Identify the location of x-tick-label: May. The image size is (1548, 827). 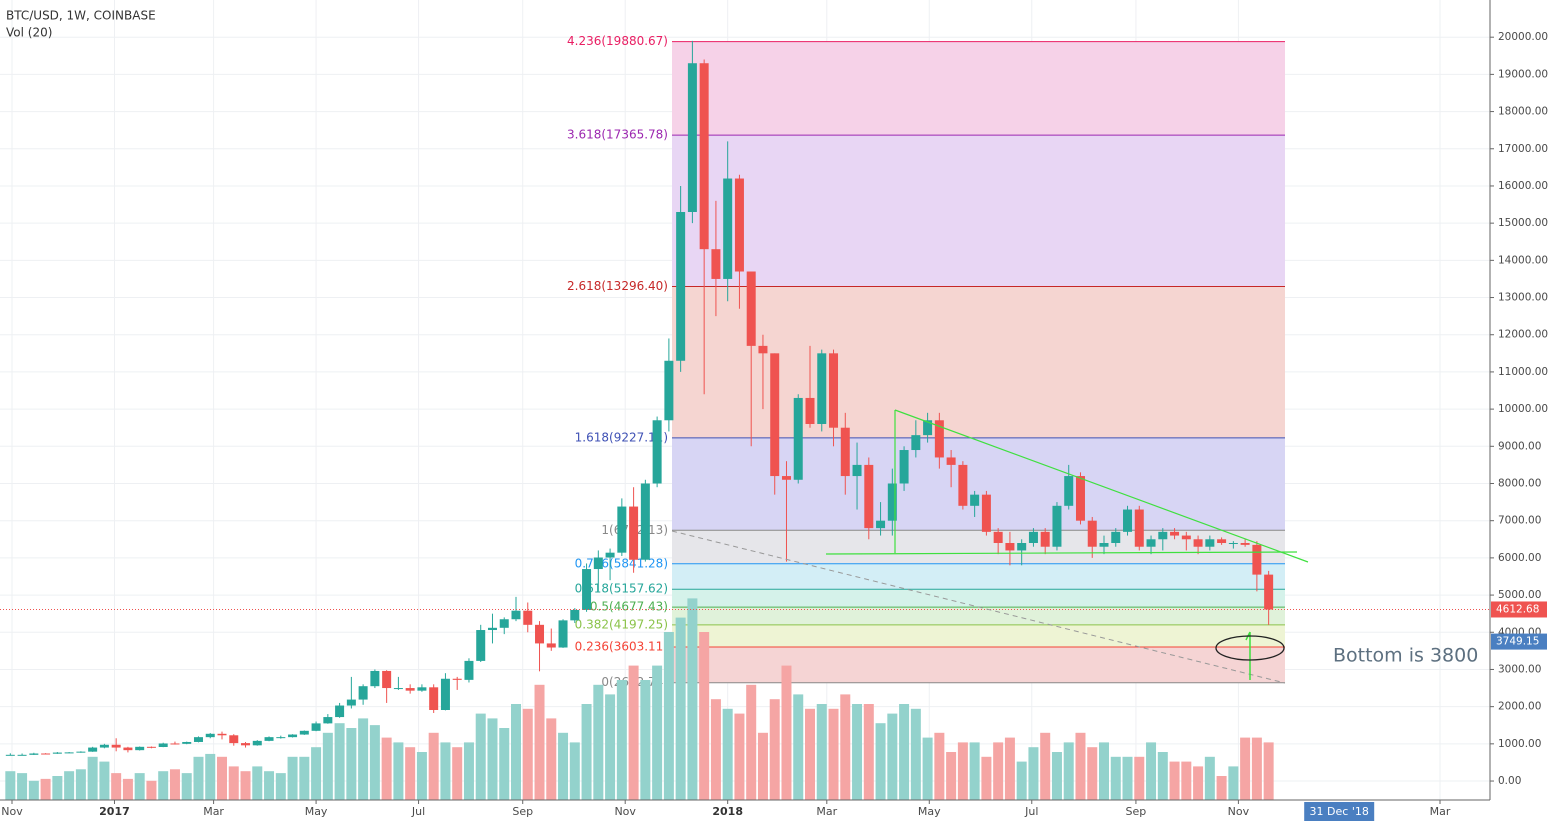
(929, 811).